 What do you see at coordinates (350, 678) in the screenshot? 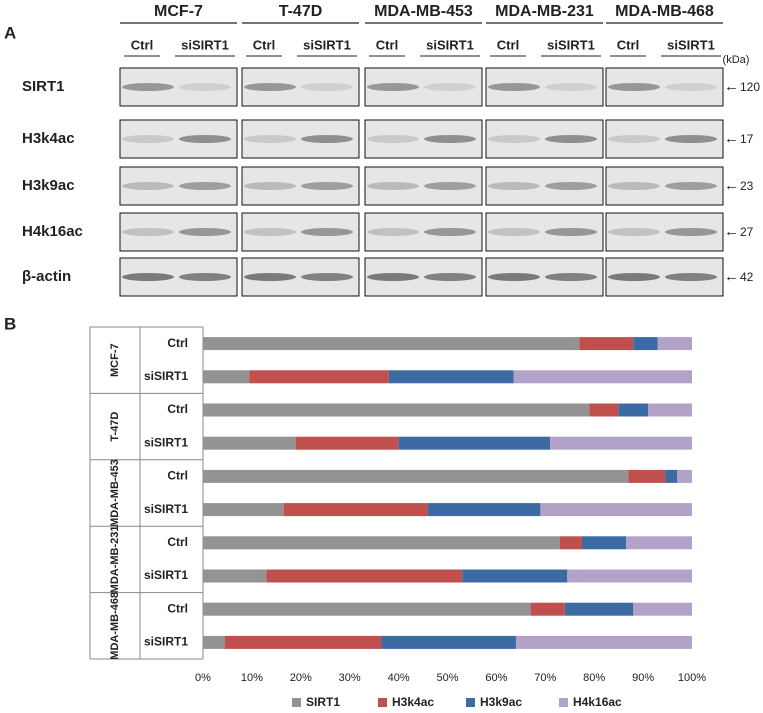
I see `x-tick-label: 30%` at bounding box center [350, 678].